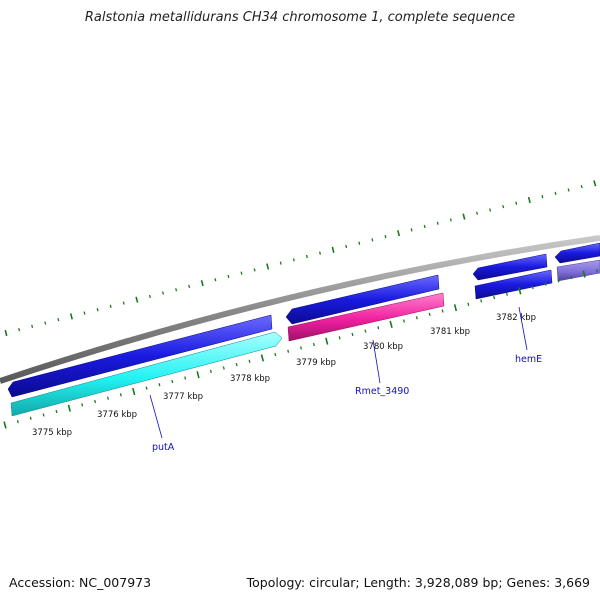 The height and width of the screenshot is (600, 600). Describe the element at coordinates (578, 270) in the screenshot. I see `gene-purple-reverse` at that location.